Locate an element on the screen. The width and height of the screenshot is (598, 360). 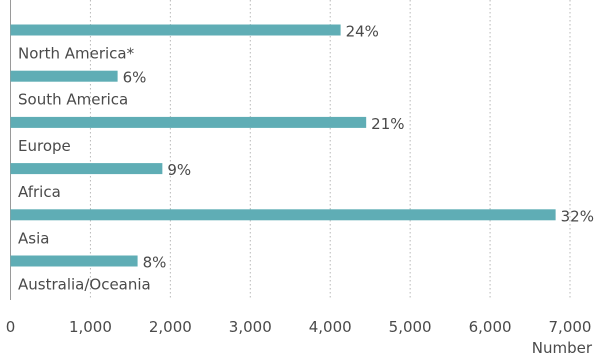
x-tick-label-2000: 2,000 is located at coordinates (170, 327).